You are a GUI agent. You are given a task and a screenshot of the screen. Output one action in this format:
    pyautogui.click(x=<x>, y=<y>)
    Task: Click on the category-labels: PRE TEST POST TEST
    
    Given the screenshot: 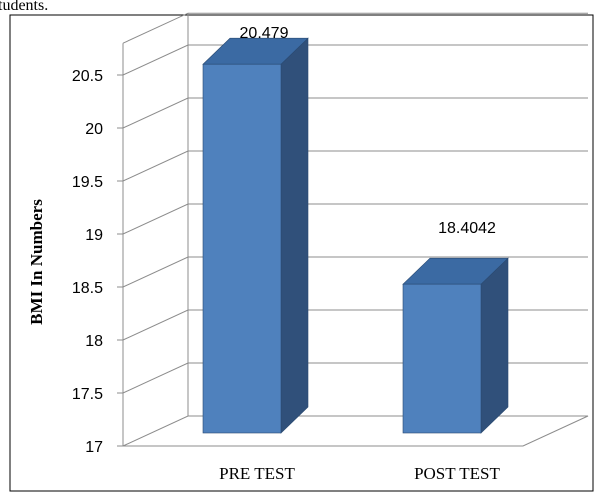 What is the action you would take?
    pyautogui.click(x=359, y=473)
    